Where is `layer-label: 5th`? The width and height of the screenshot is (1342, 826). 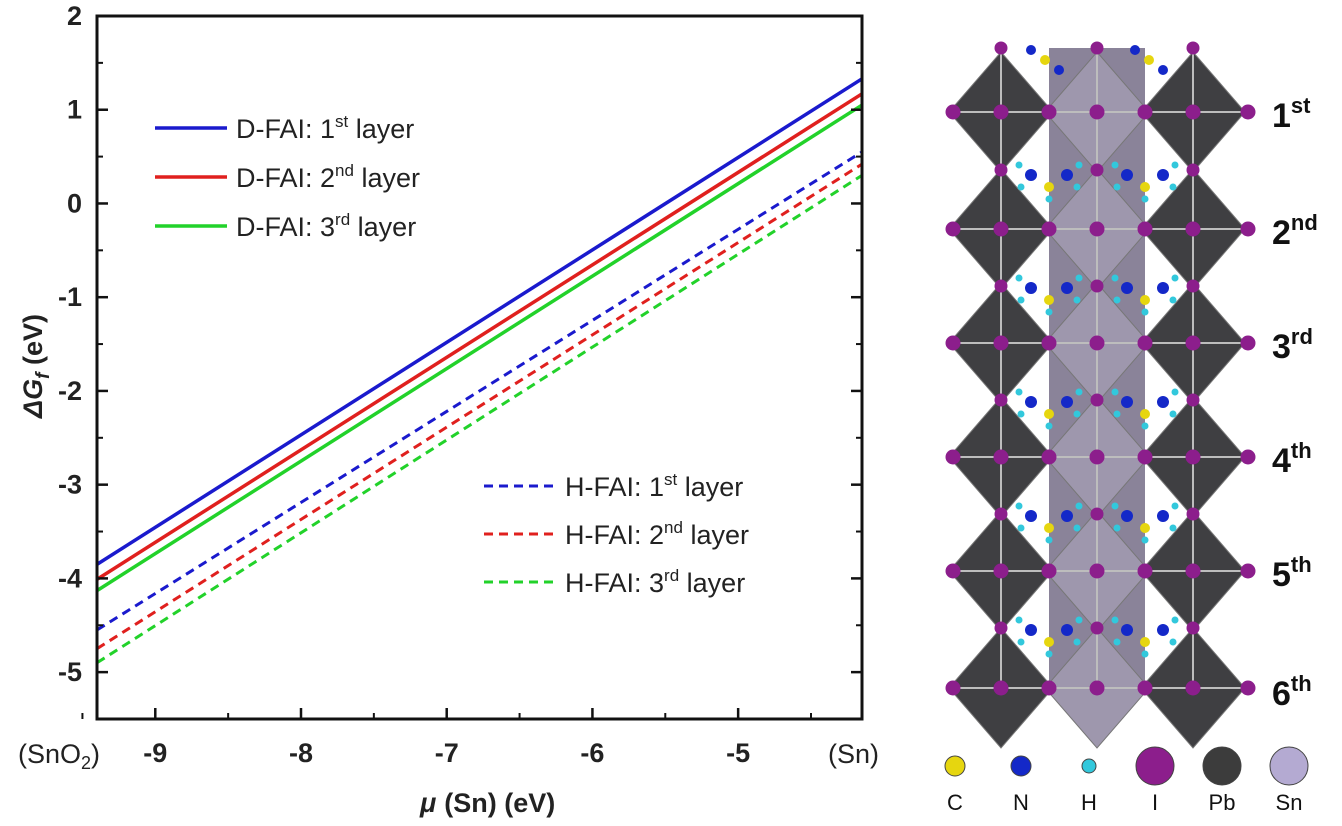 layer-label: 5th is located at coordinates (1292, 573).